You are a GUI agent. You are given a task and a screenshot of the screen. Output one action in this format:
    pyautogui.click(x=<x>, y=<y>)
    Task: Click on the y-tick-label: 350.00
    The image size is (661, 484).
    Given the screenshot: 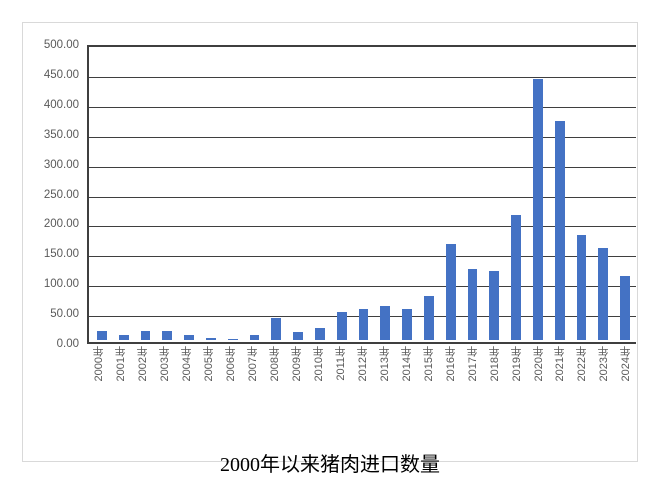 What is the action you would take?
    pyautogui.click(x=61, y=134)
    